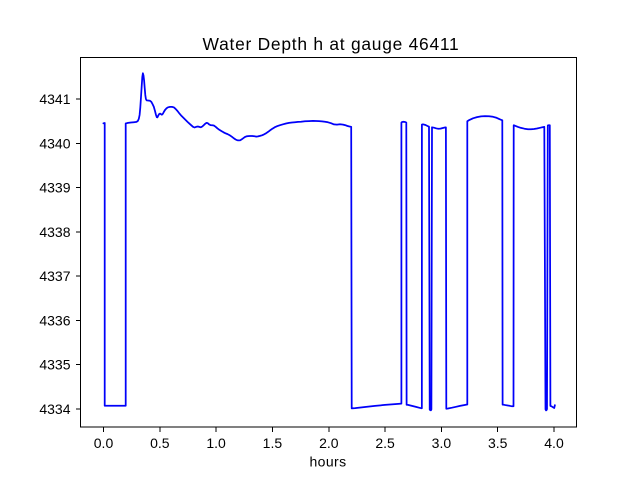 The height and width of the screenshot is (480, 640). I want to click on svg-text: 4334, so click(54, 409).